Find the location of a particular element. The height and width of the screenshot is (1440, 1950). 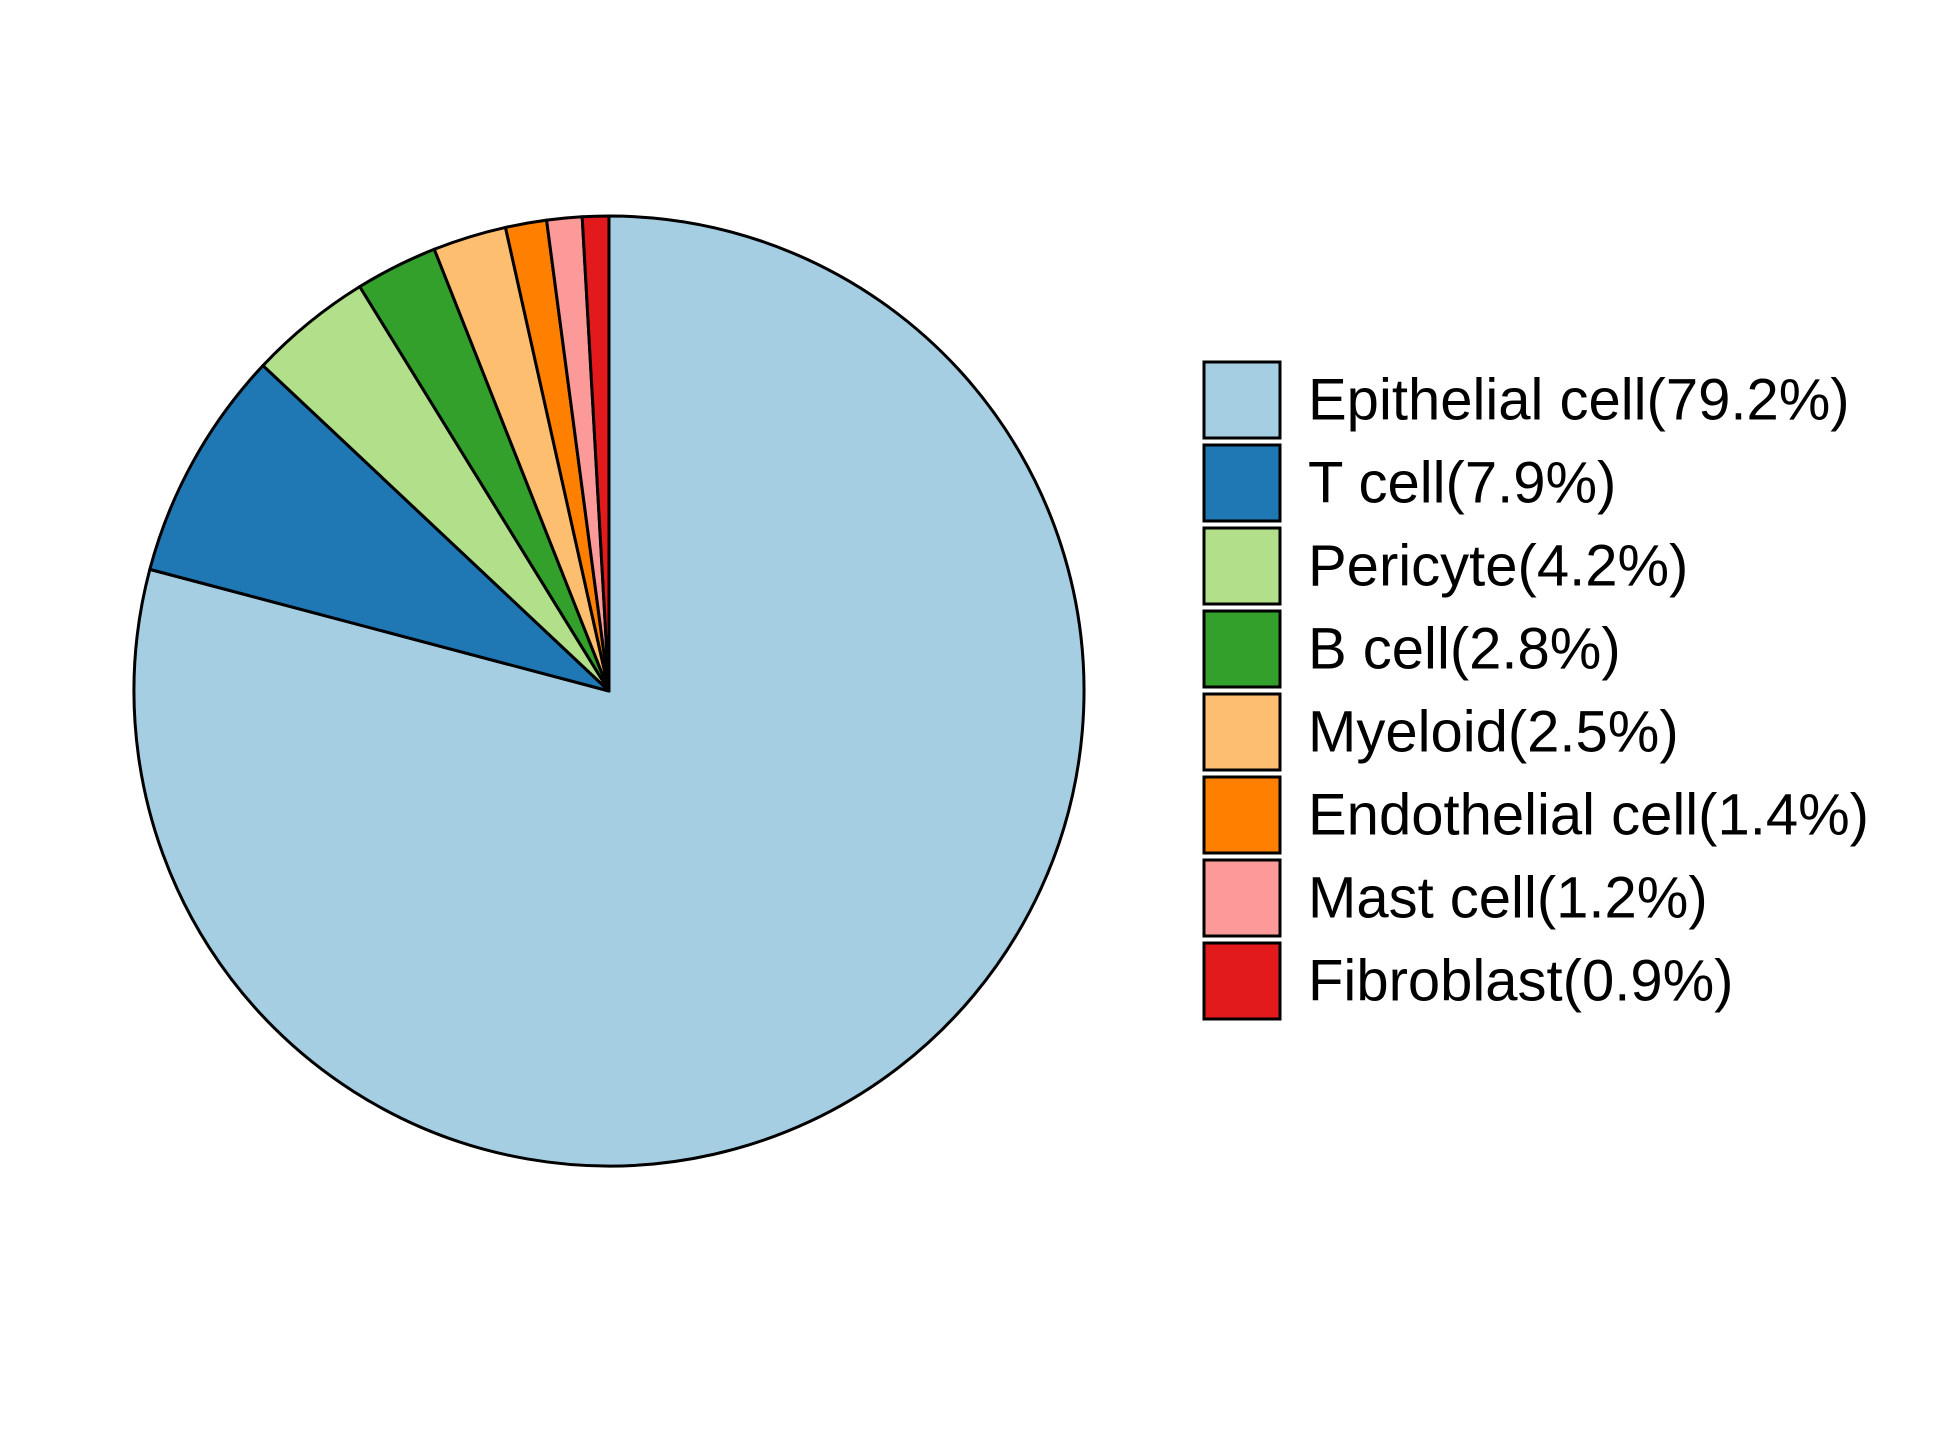

legend-label-5: Endothelial cell(1.4%) is located at coordinates (1588, 815).